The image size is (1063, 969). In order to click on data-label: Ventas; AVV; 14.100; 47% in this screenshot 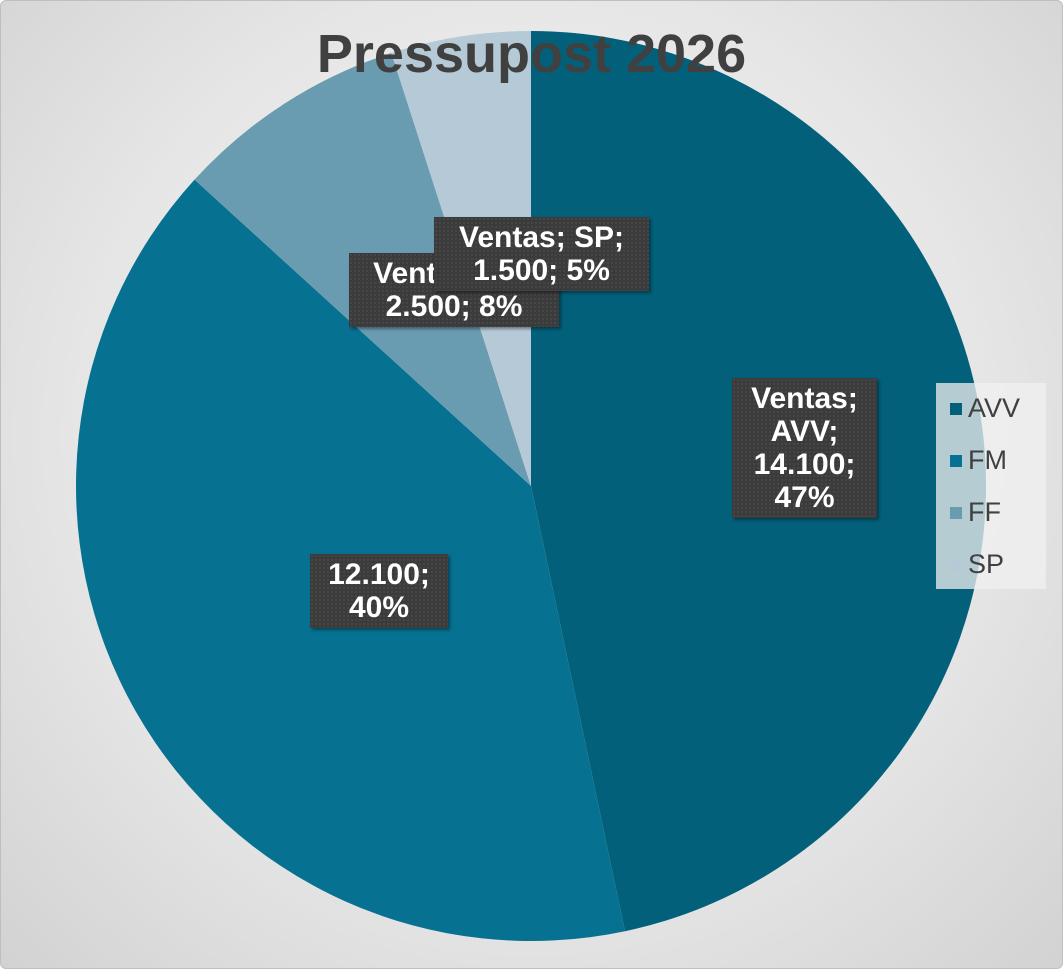, I will do `click(804, 448)`.